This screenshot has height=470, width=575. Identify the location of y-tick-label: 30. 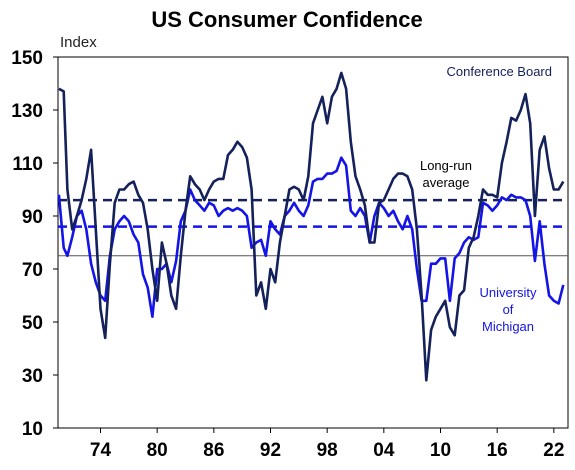
(32, 376).